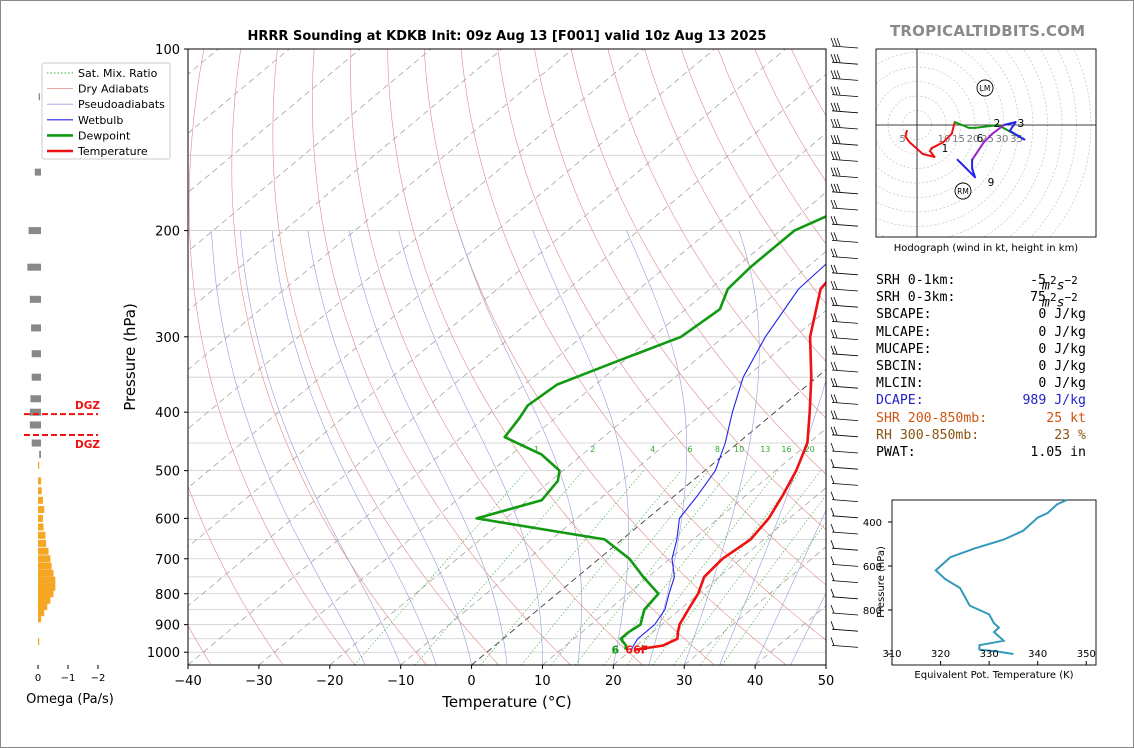  Describe the element at coordinates (98, 678) in the screenshot. I see `omega-tick-label: −2` at that location.